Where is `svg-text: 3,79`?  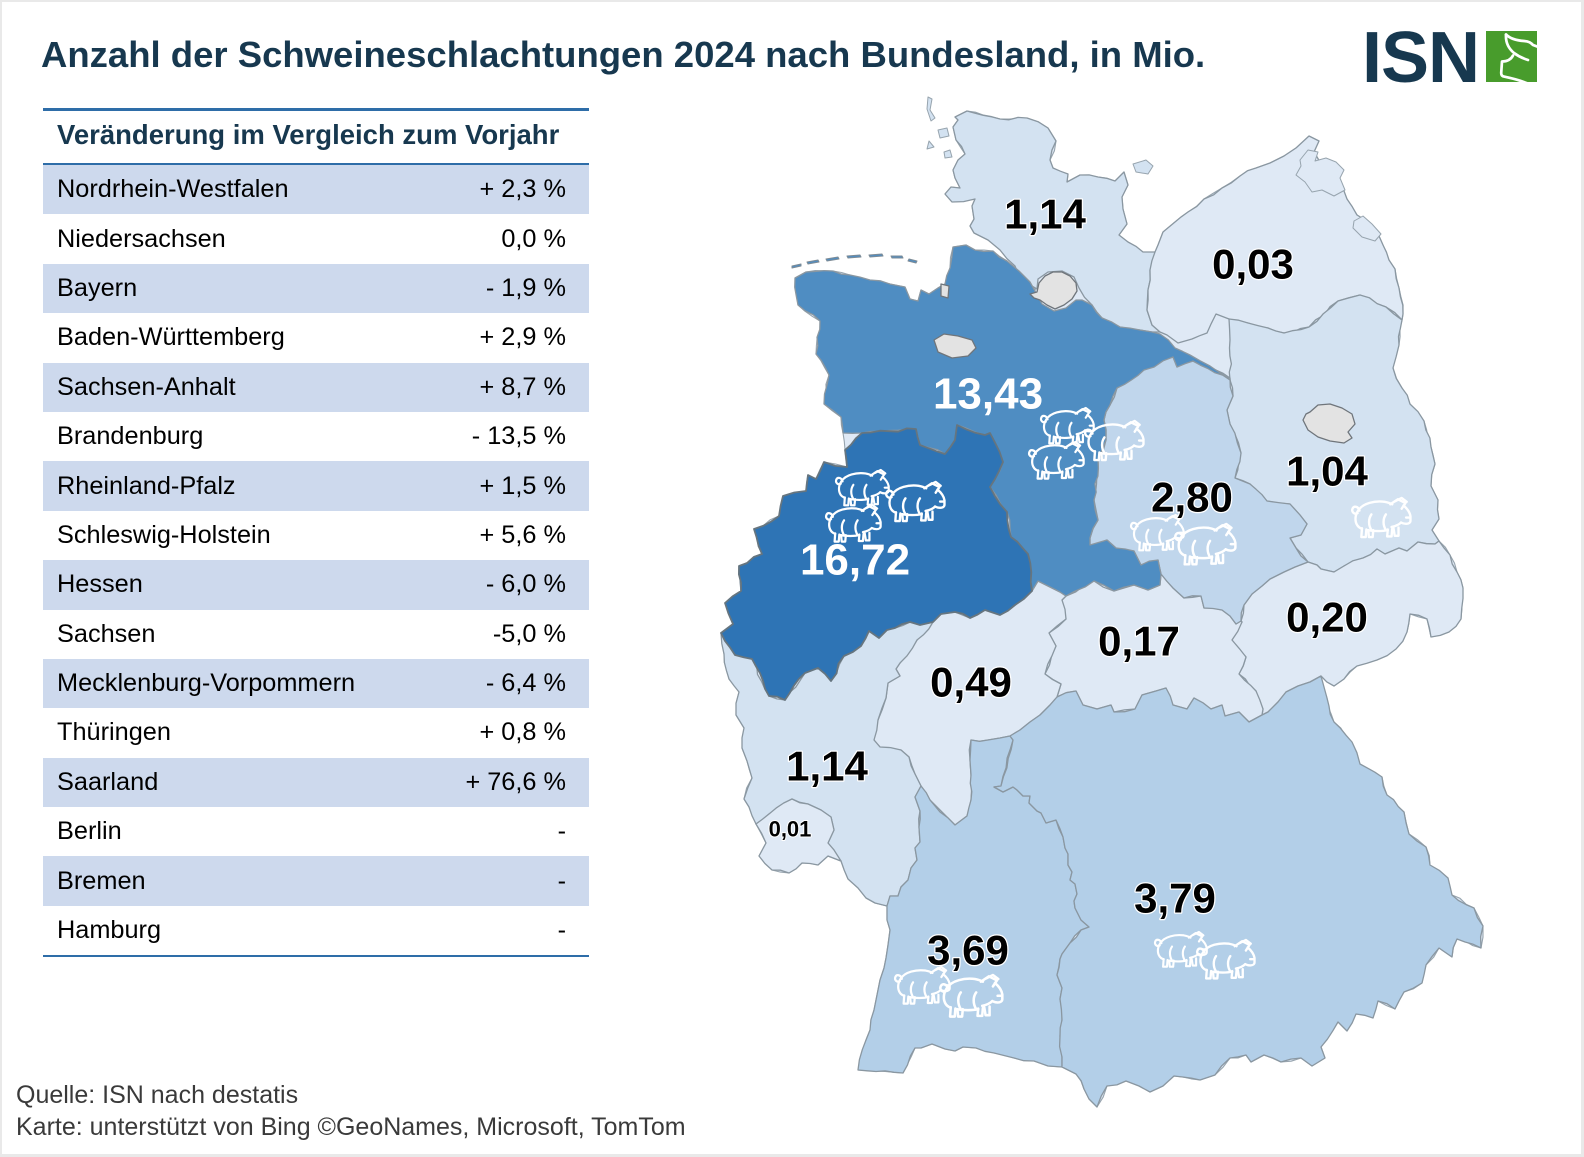 svg-text: 3,79 is located at coordinates (1175, 898).